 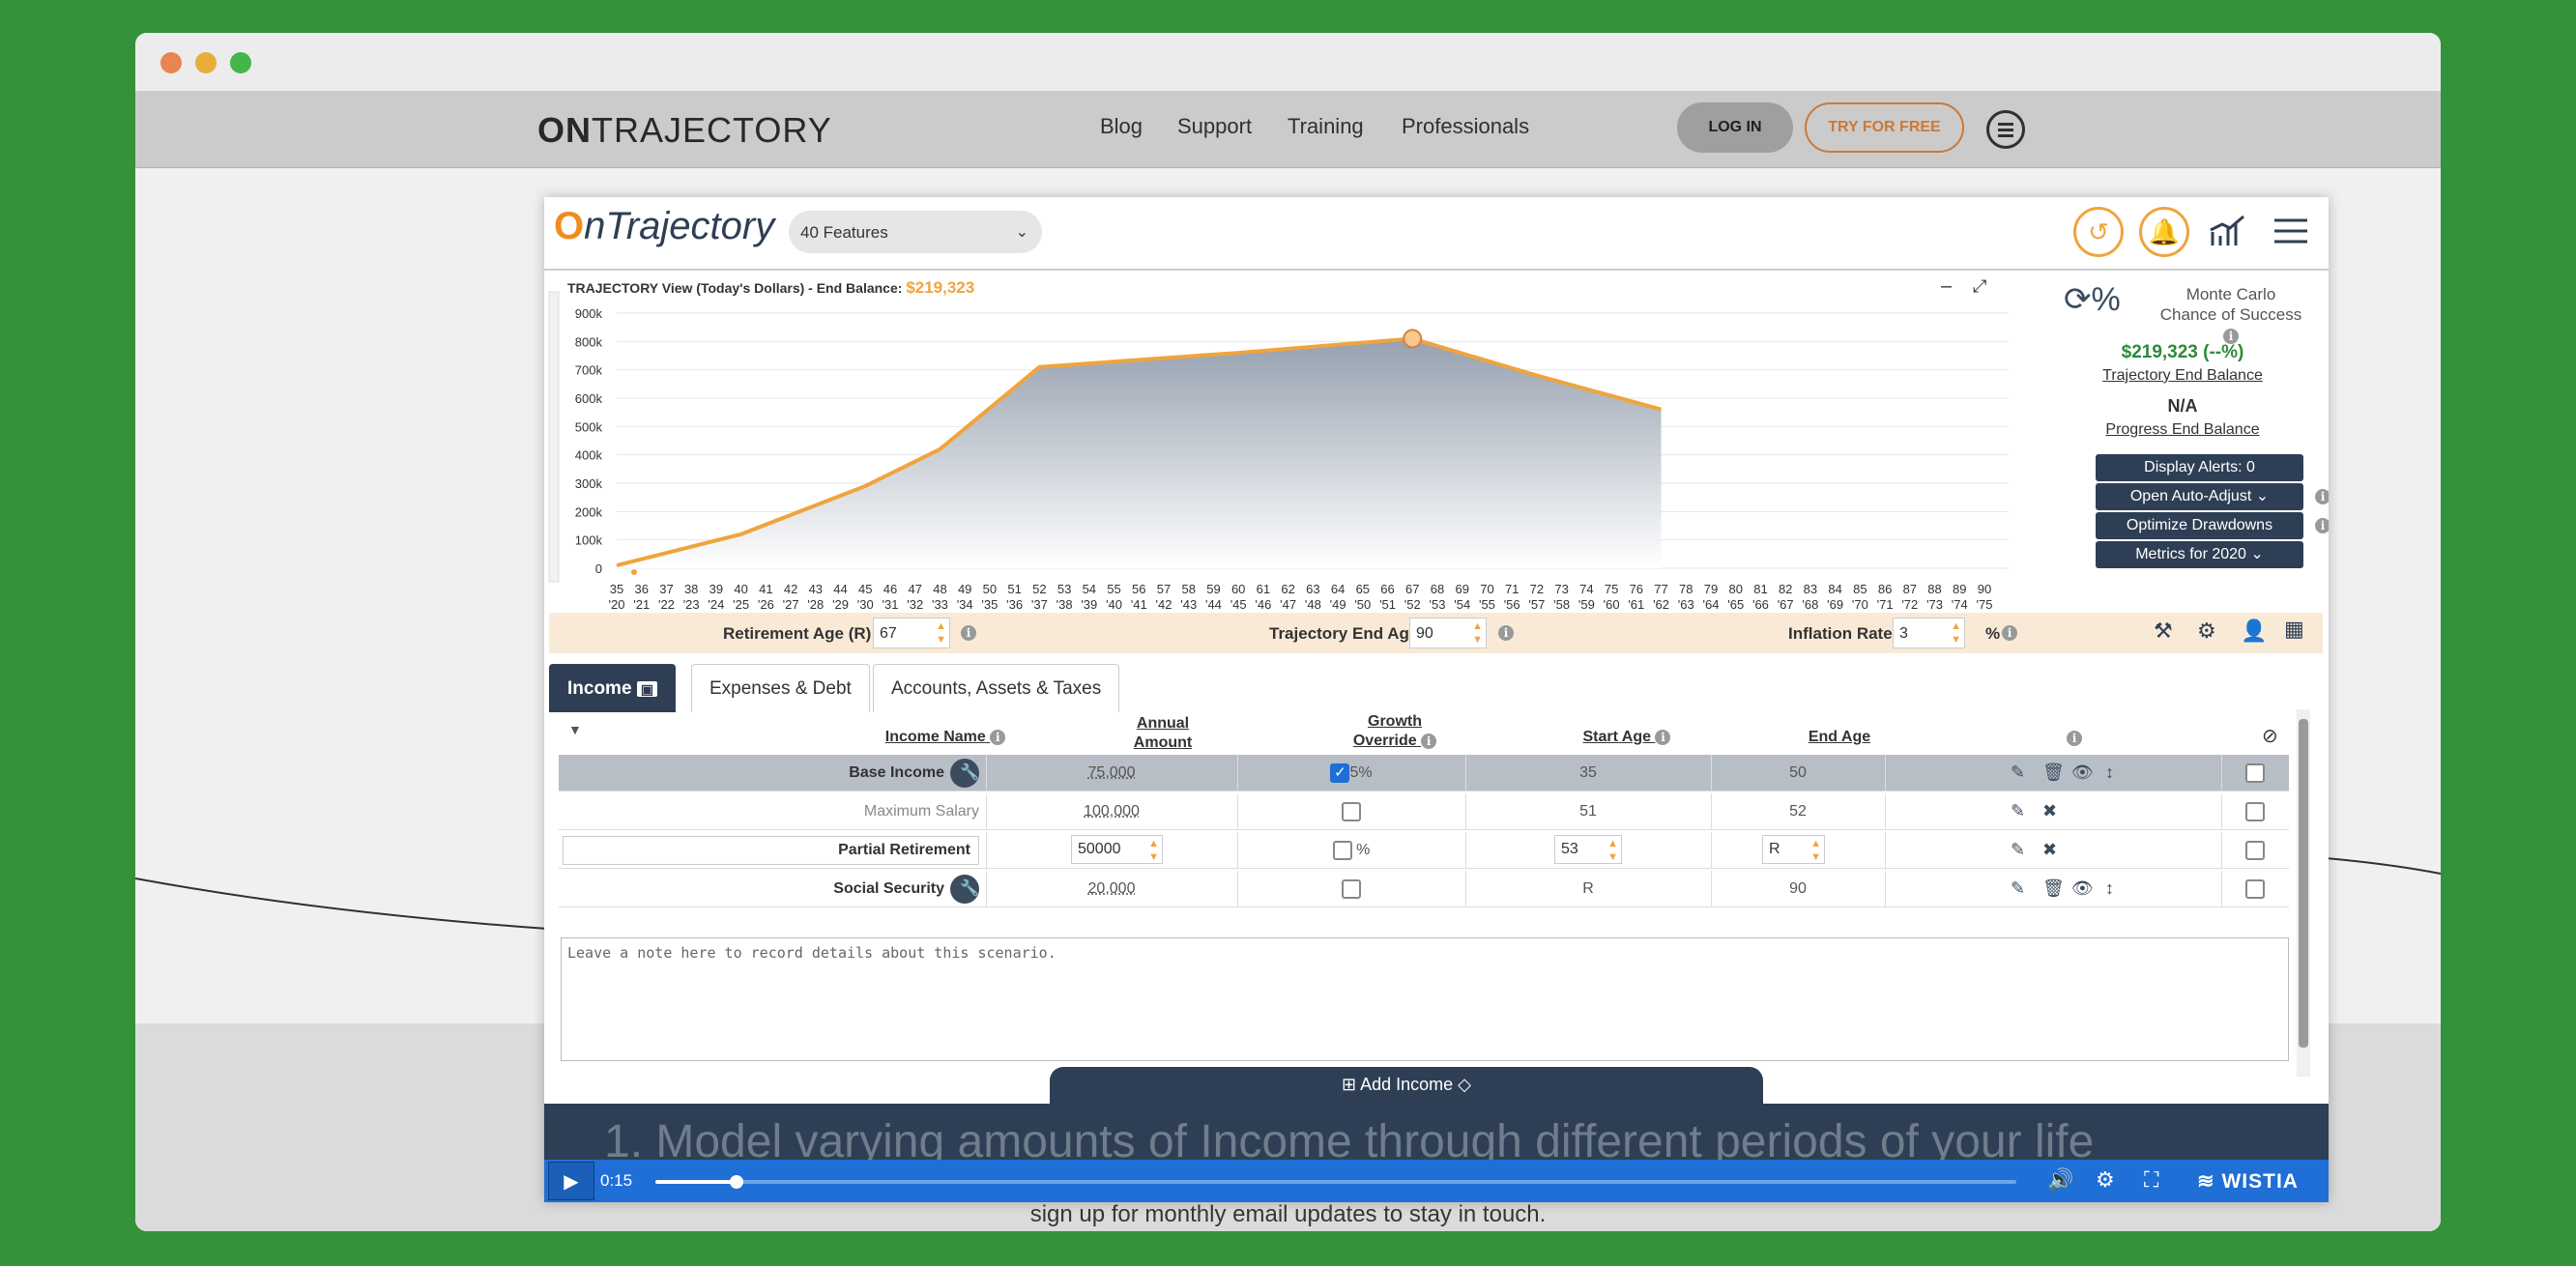 I want to click on start-age-input: 53 ▲ ▼, so click(x=1588, y=849).